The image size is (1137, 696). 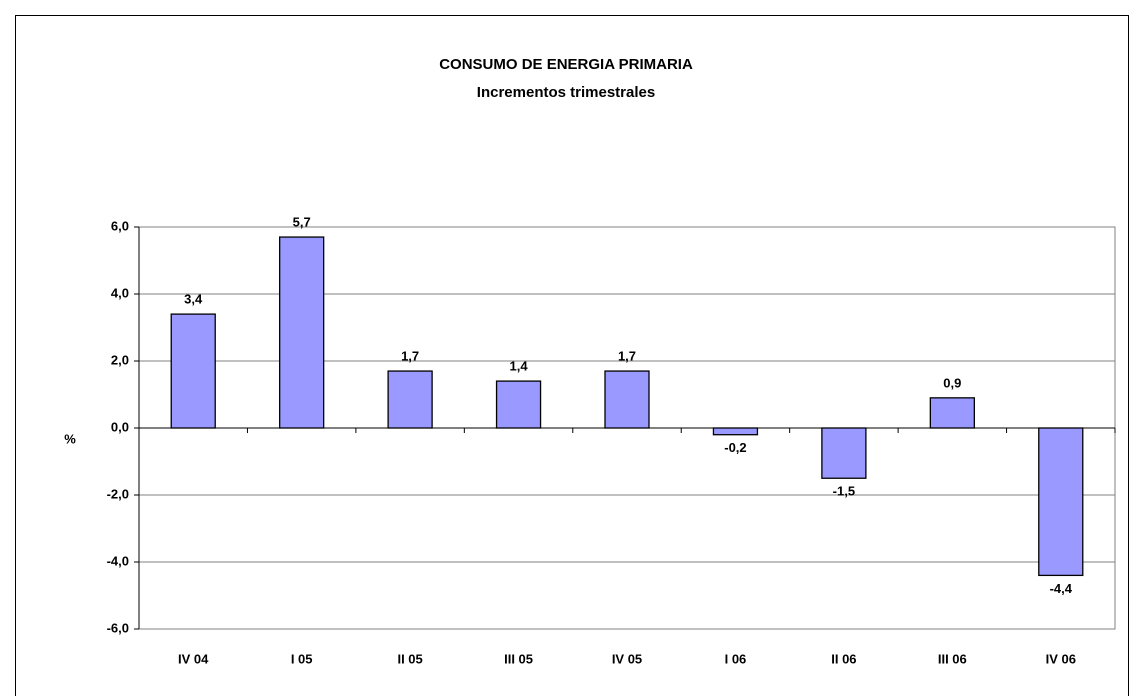 I want to click on x-tick-label: II 06, so click(x=843, y=658).